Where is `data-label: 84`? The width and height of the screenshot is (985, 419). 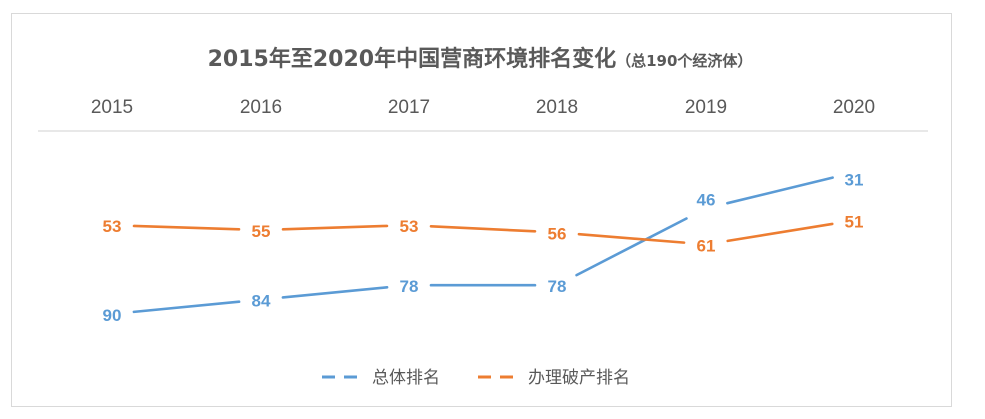
data-label: 84 is located at coordinates (261, 301).